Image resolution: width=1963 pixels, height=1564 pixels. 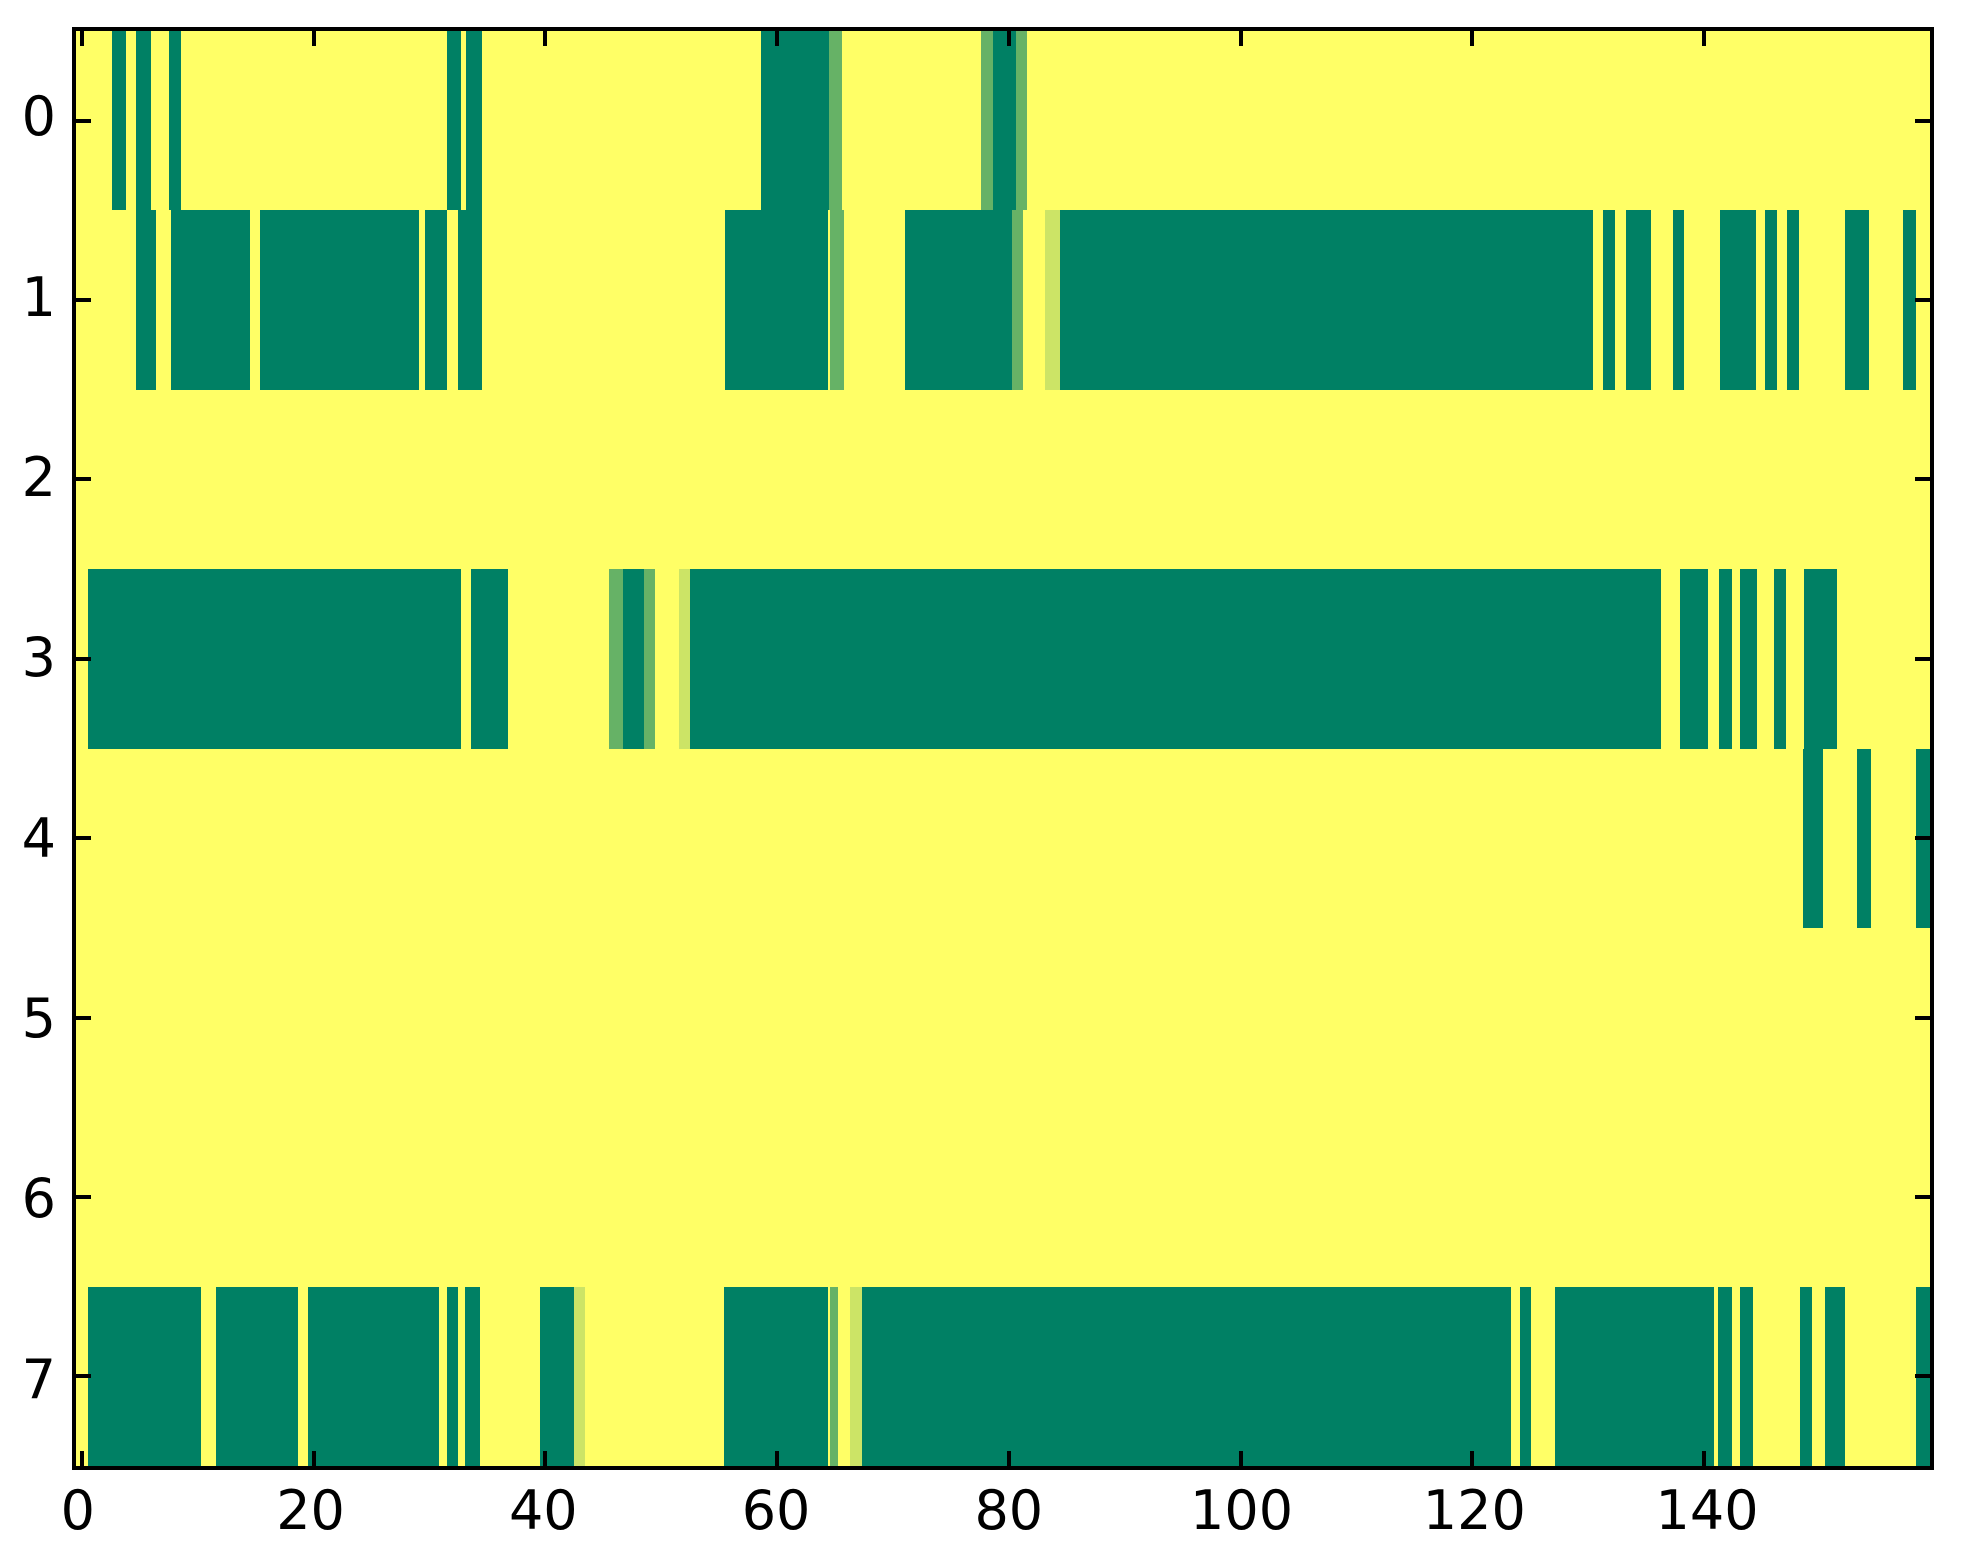 I want to click on y-tick-label: 5, so click(x=38, y=1019).